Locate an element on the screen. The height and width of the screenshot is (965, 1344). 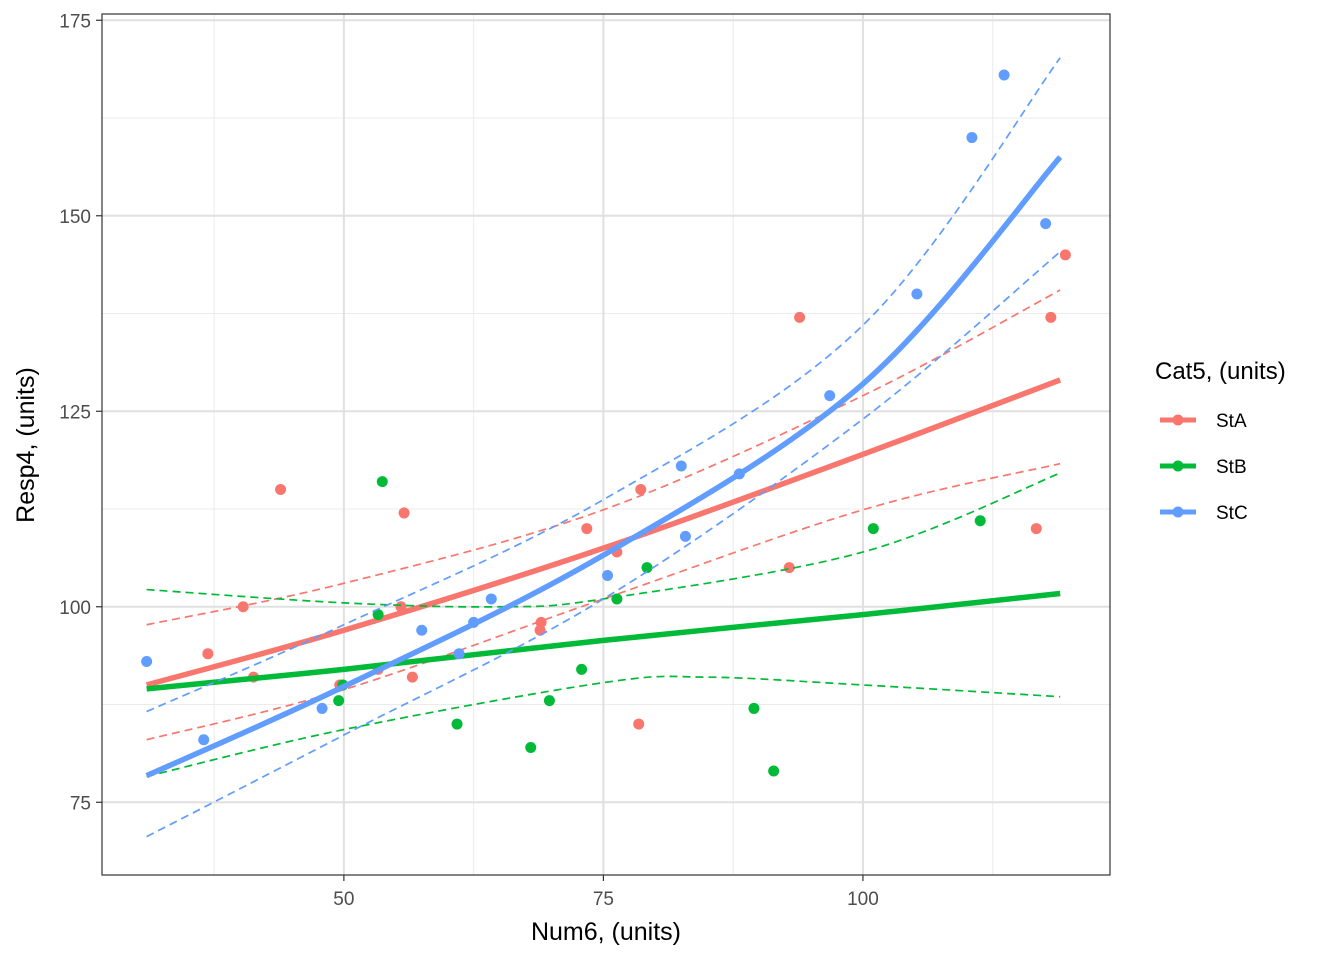
y-tick-label: 125 is located at coordinates (75, 412).